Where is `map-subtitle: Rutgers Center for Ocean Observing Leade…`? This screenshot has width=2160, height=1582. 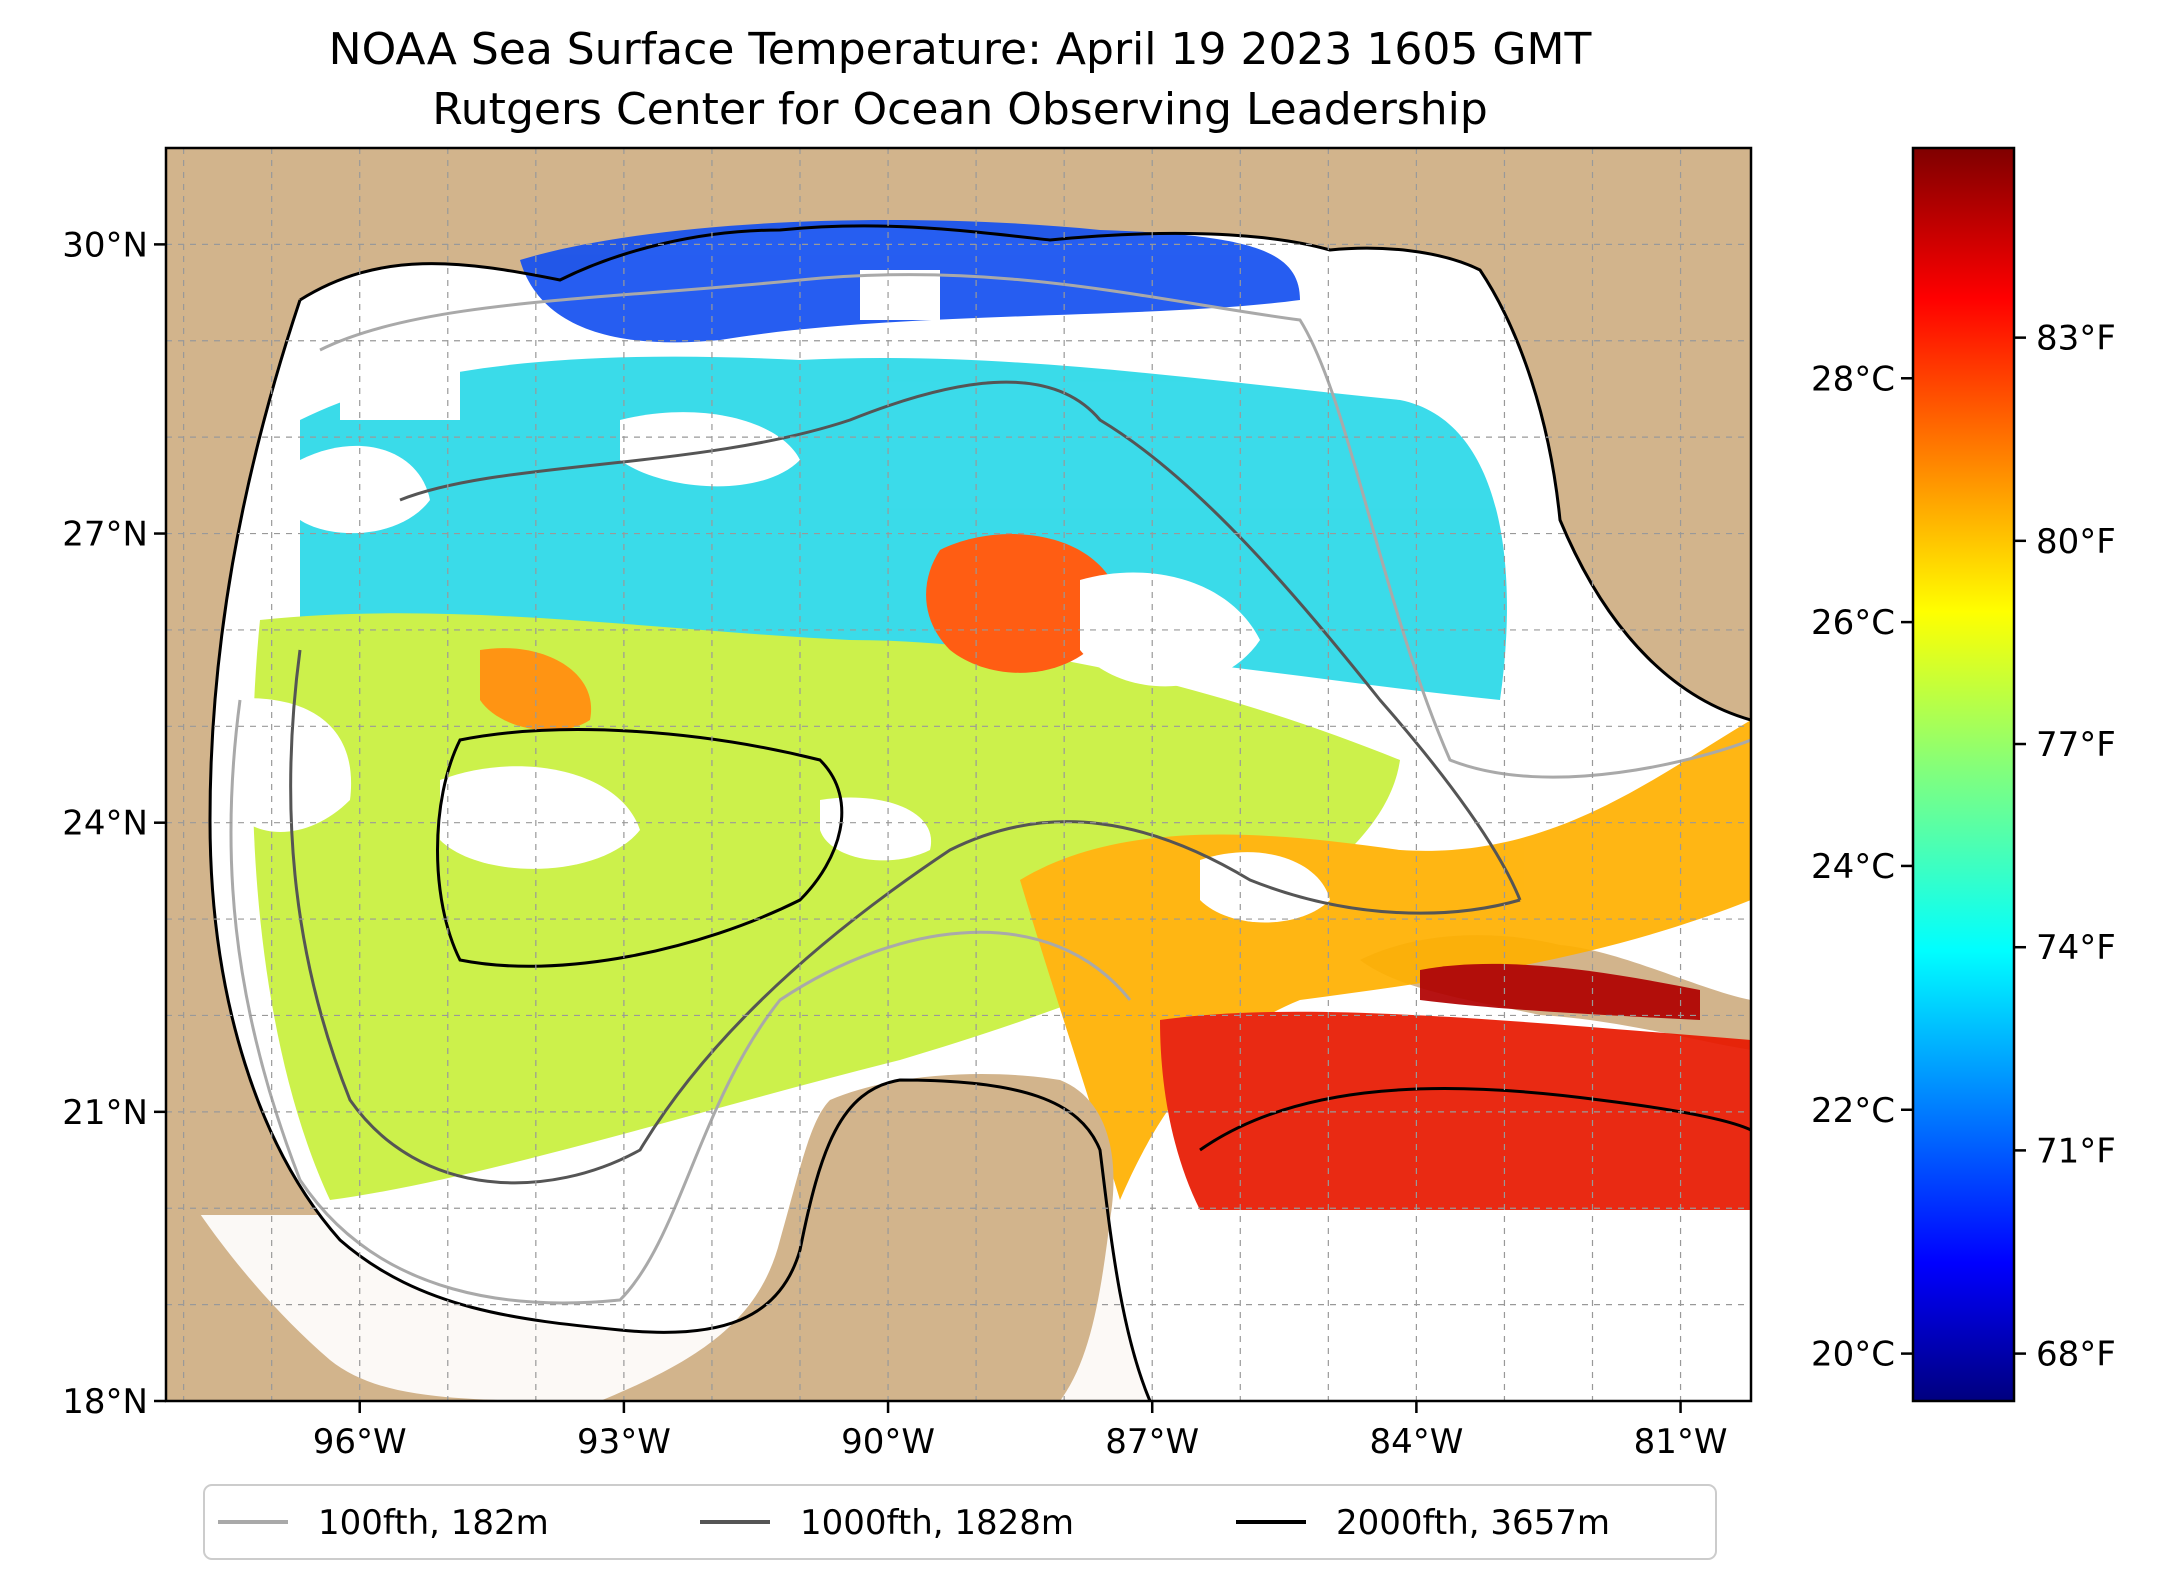
map-subtitle: Rutgers Center for Ocean Observing Leade… is located at coordinates (960, 109).